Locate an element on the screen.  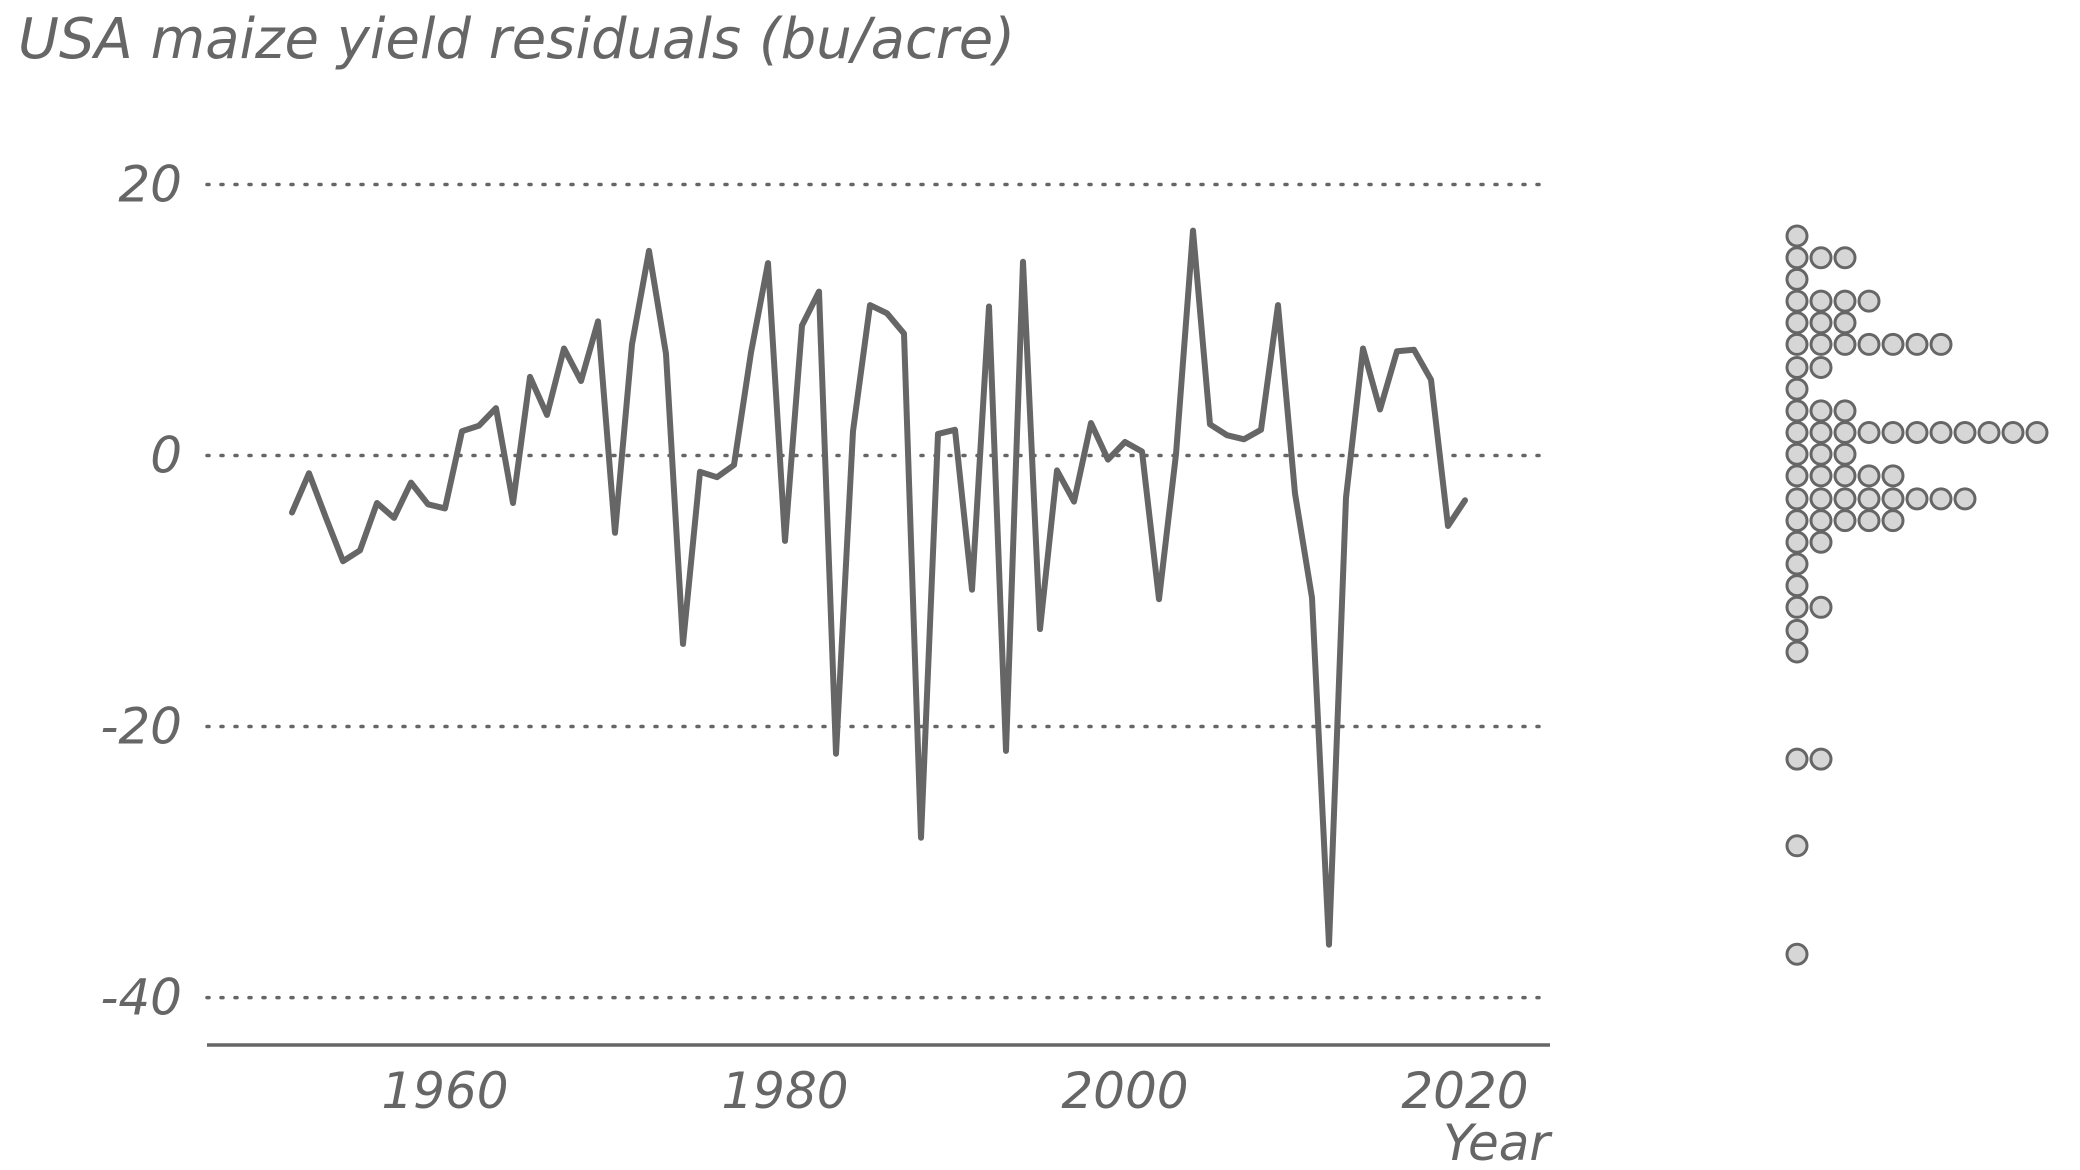
y-tick-label: -40 is located at coordinates (141, 998).